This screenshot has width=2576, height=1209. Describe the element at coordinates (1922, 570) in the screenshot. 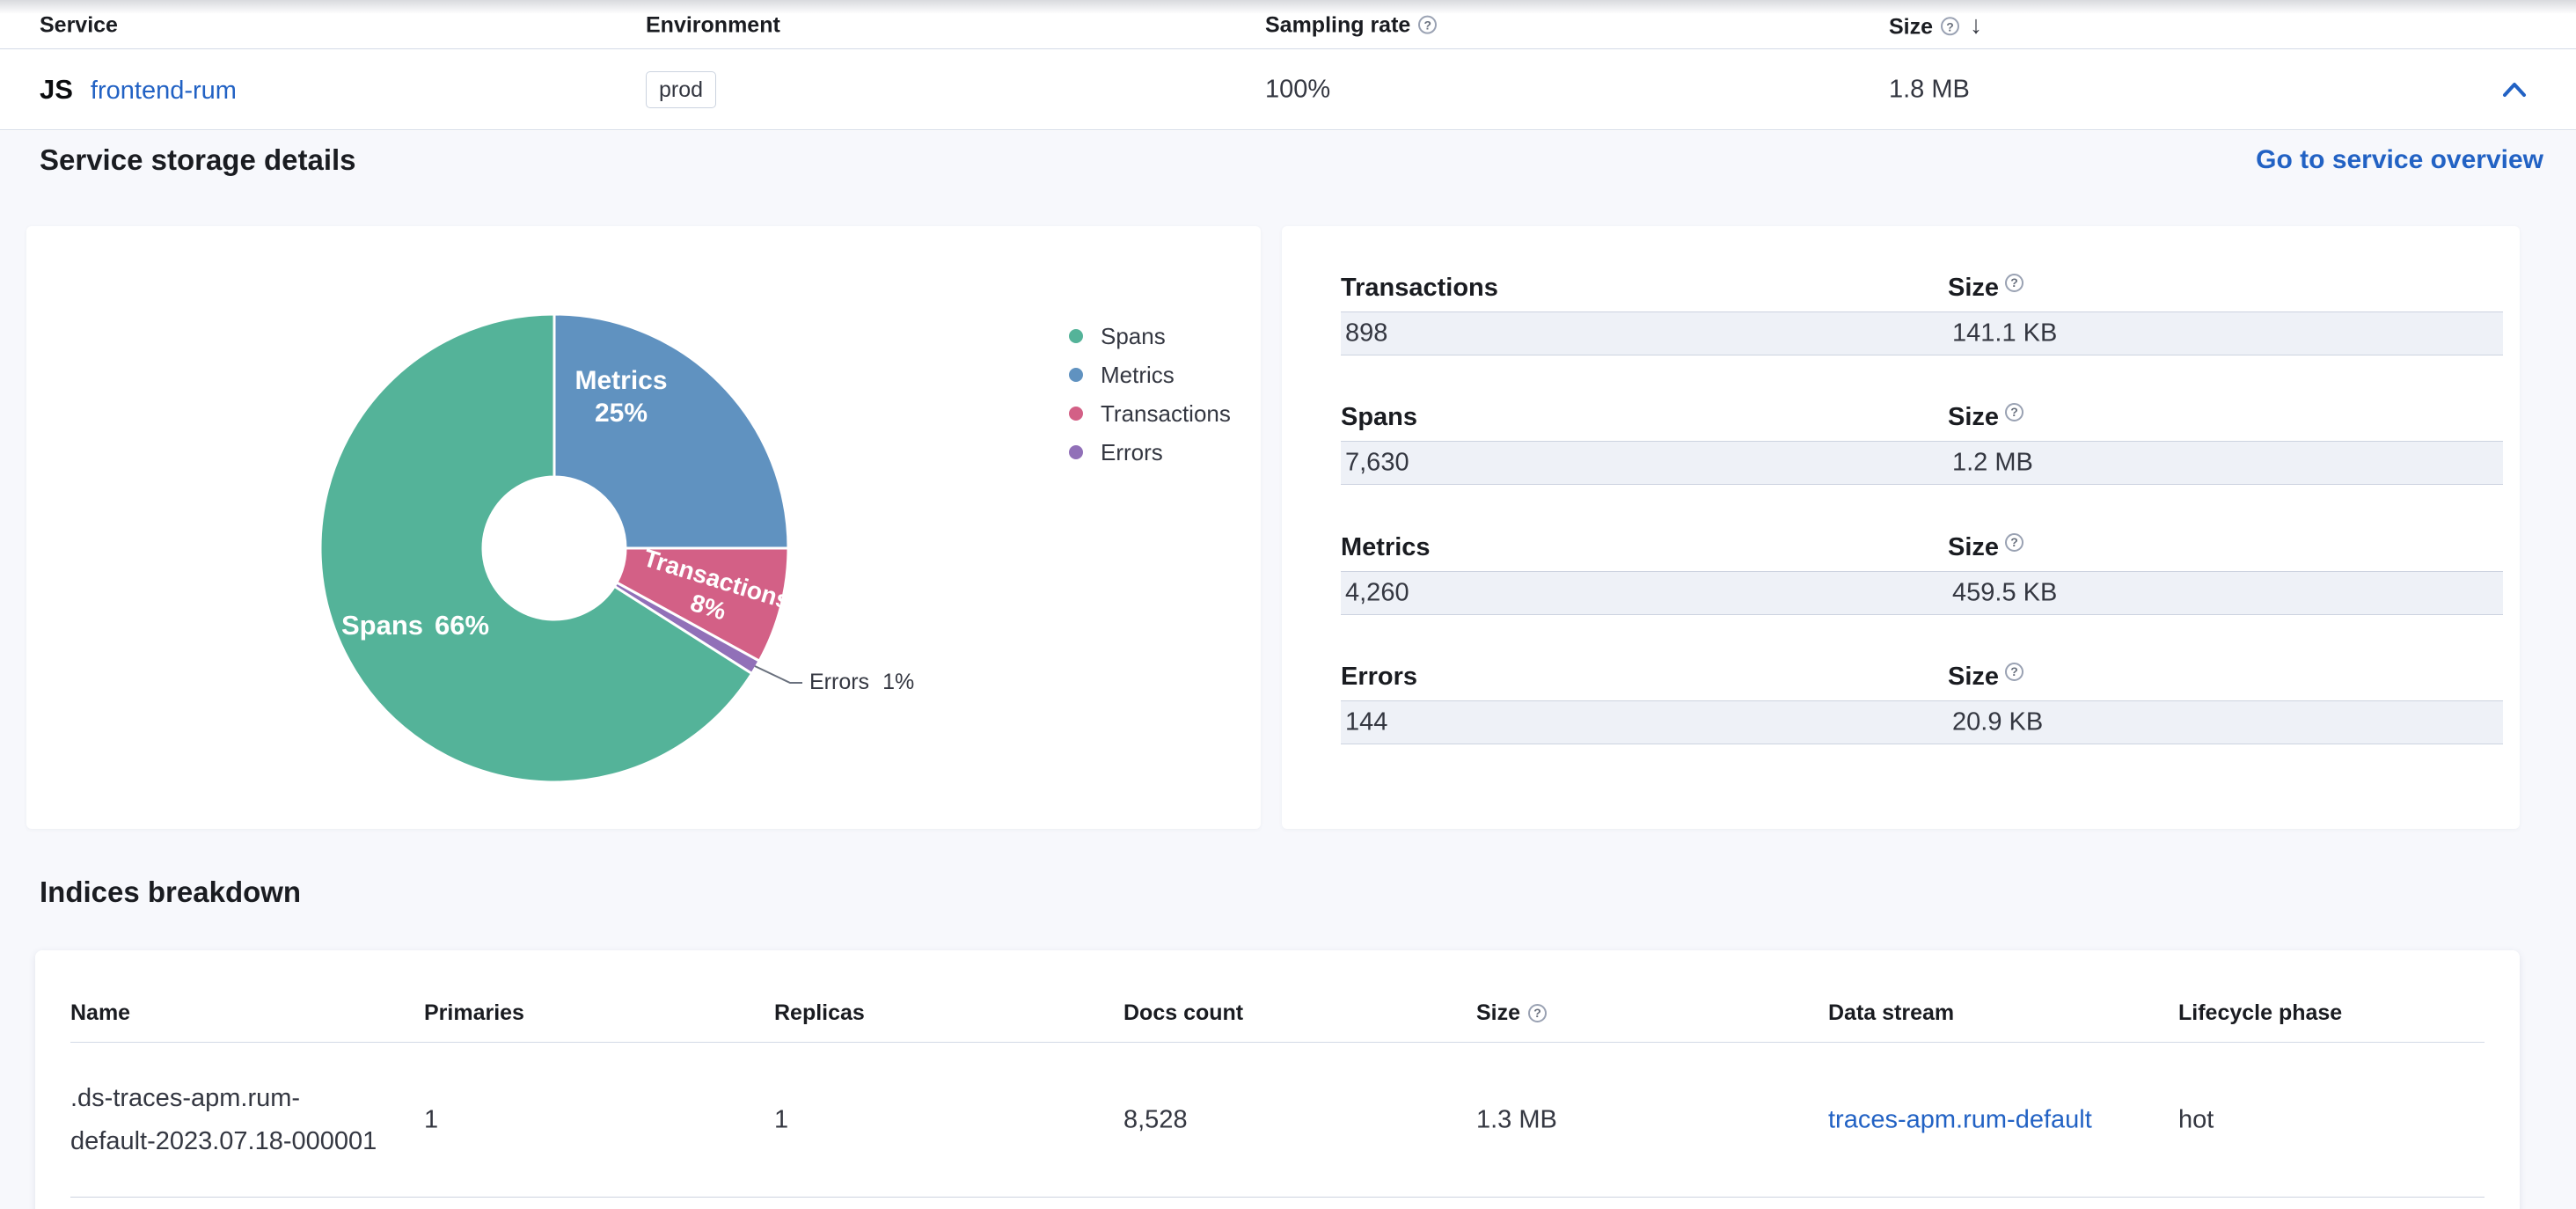

I see `stat-group-metrics: Metrics Size? 4,260 459.5 KB` at that location.